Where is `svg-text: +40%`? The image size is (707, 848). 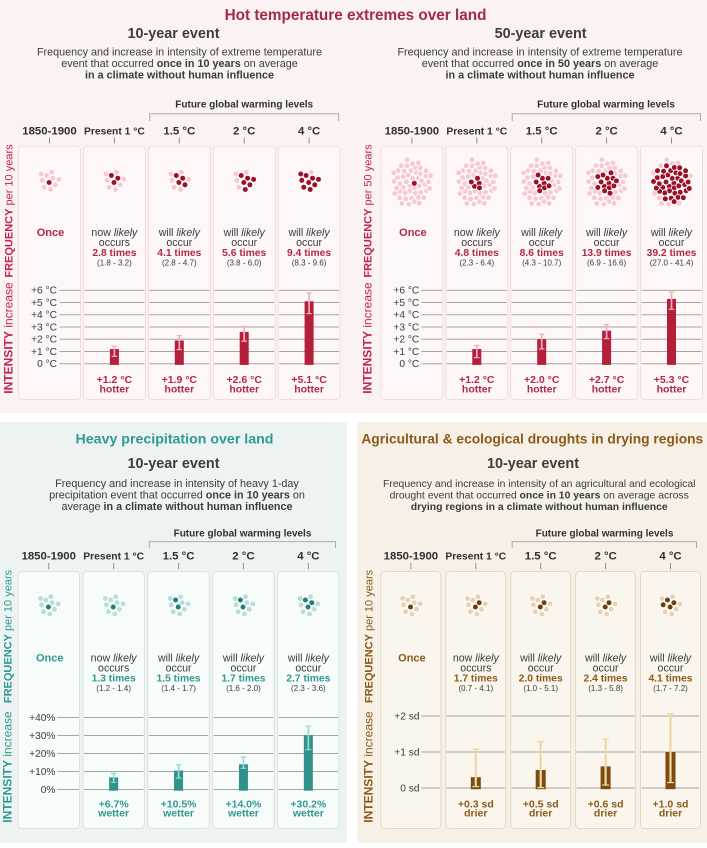
svg-text: +40% is located at coordinates (42, 718).